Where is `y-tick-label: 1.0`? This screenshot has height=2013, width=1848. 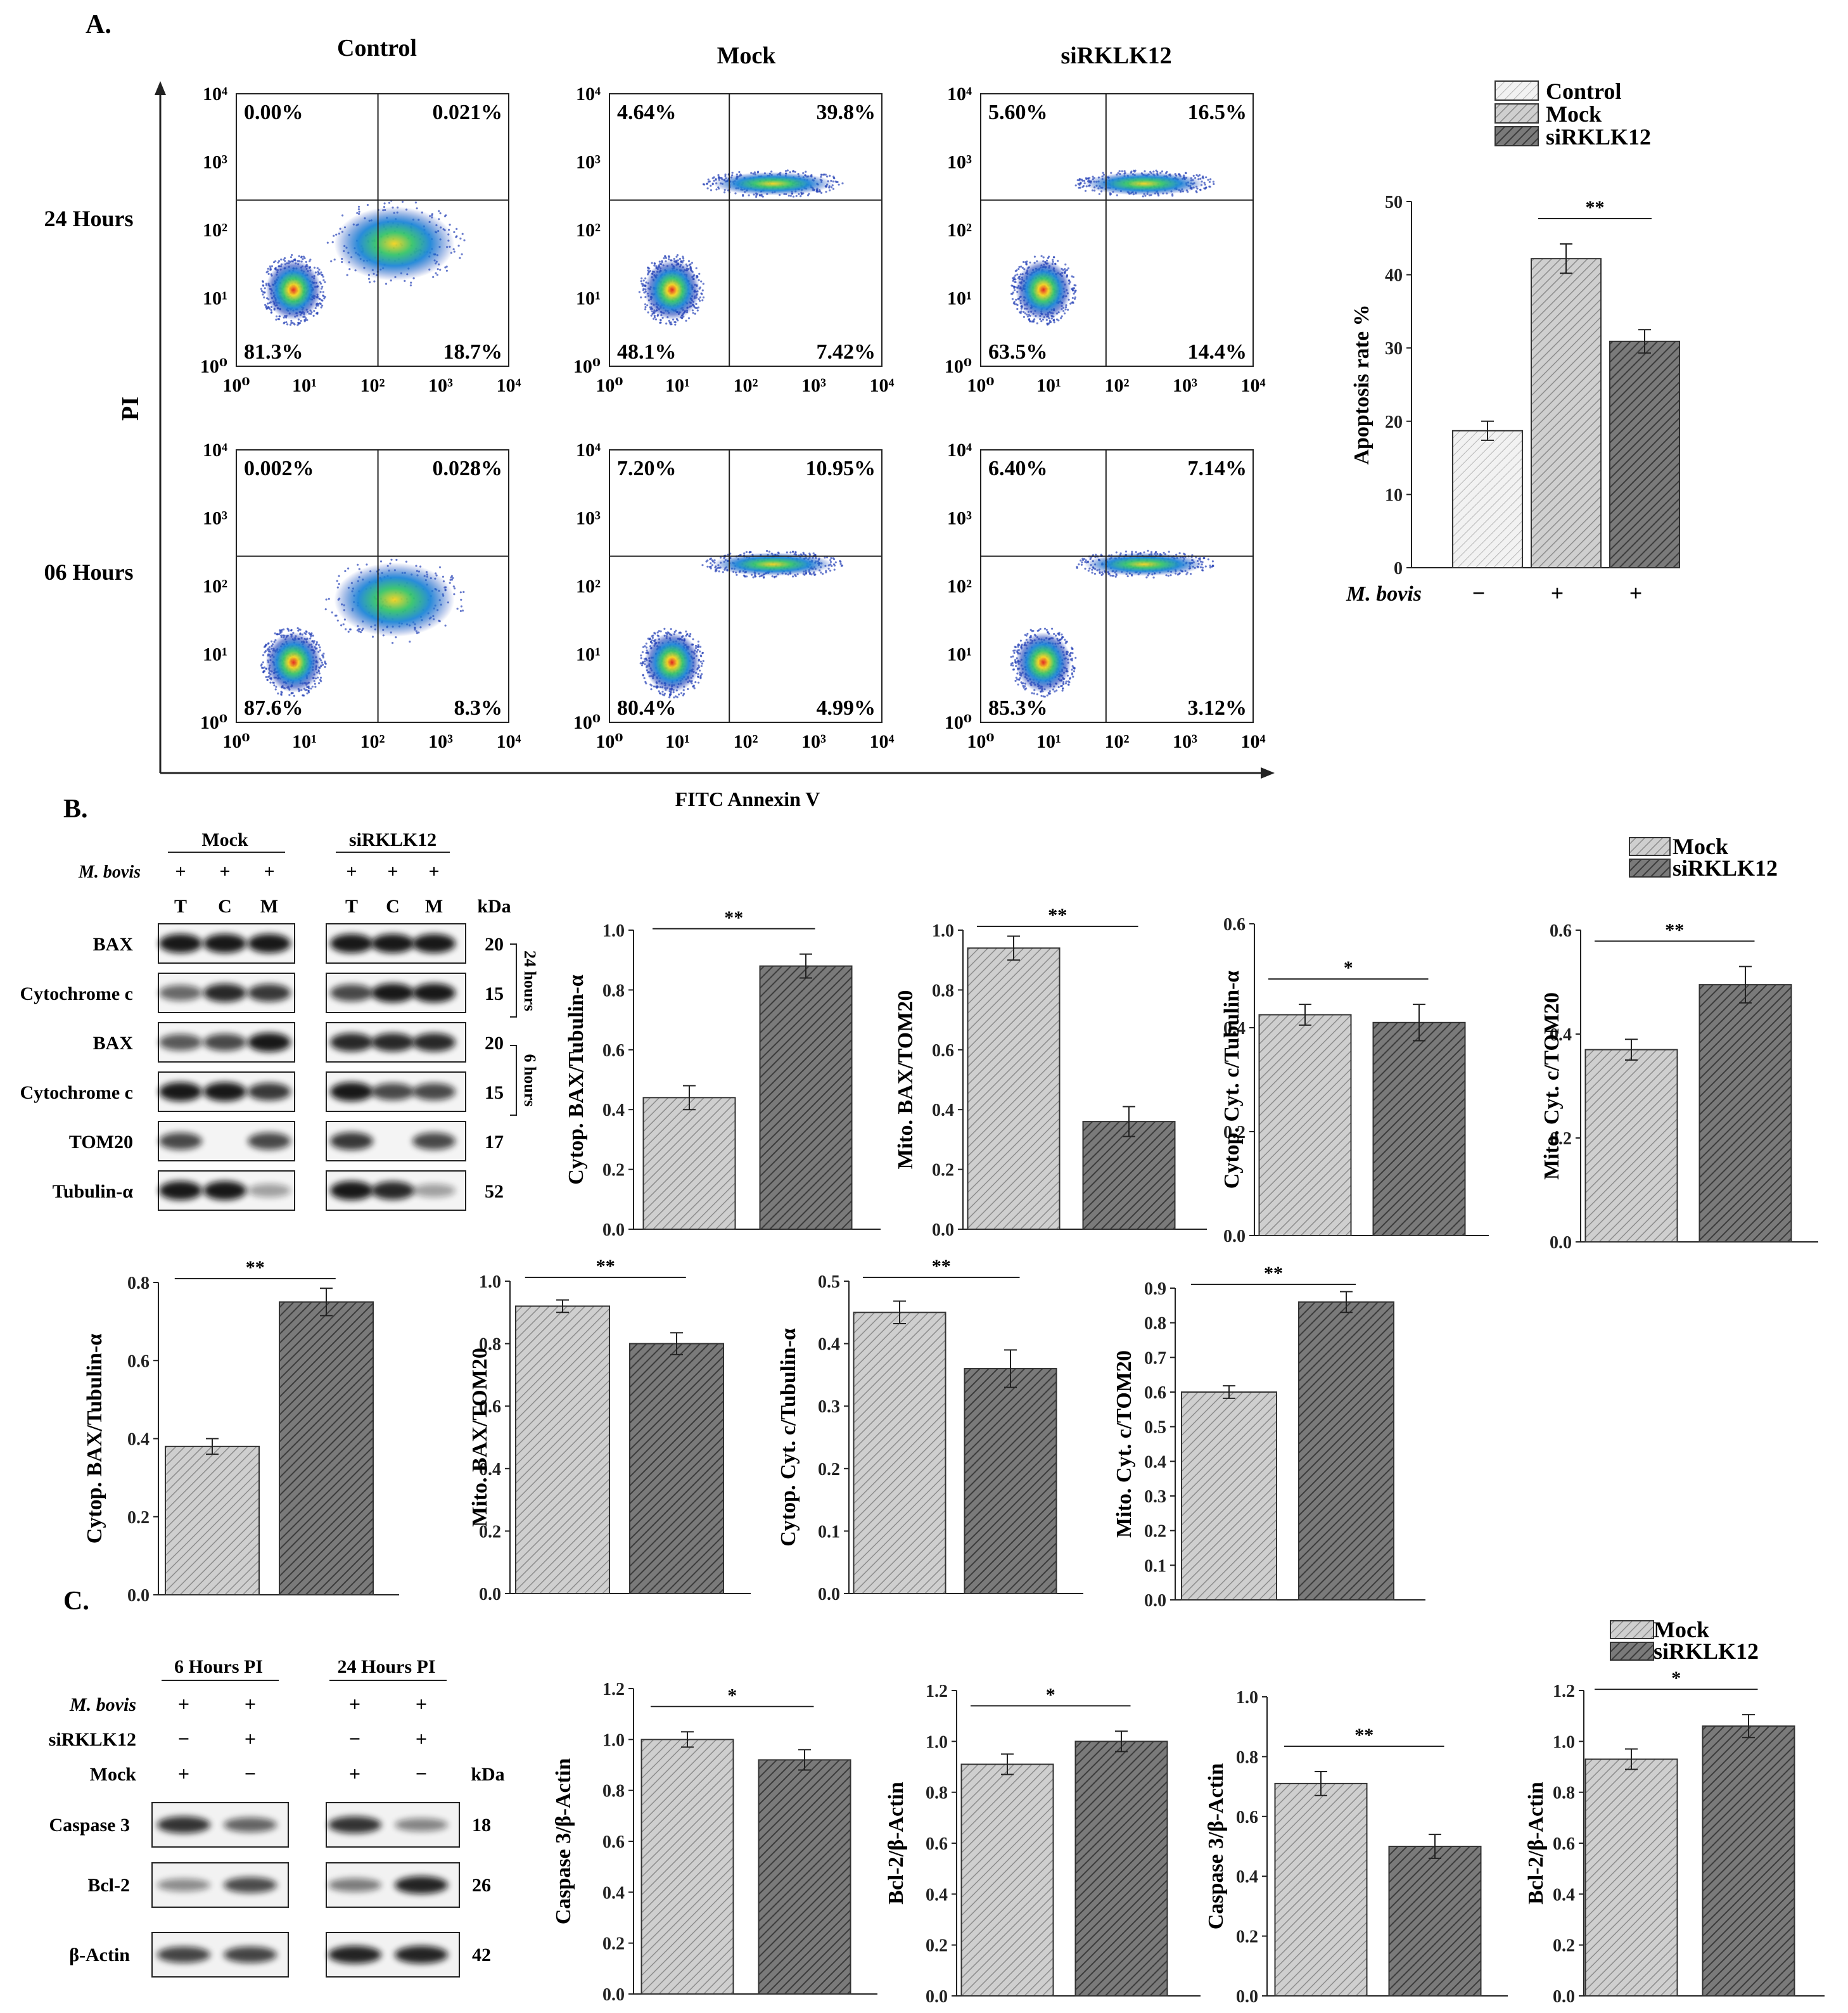
y-tick-label: 1.0 is located at coordinates (613, 1740).